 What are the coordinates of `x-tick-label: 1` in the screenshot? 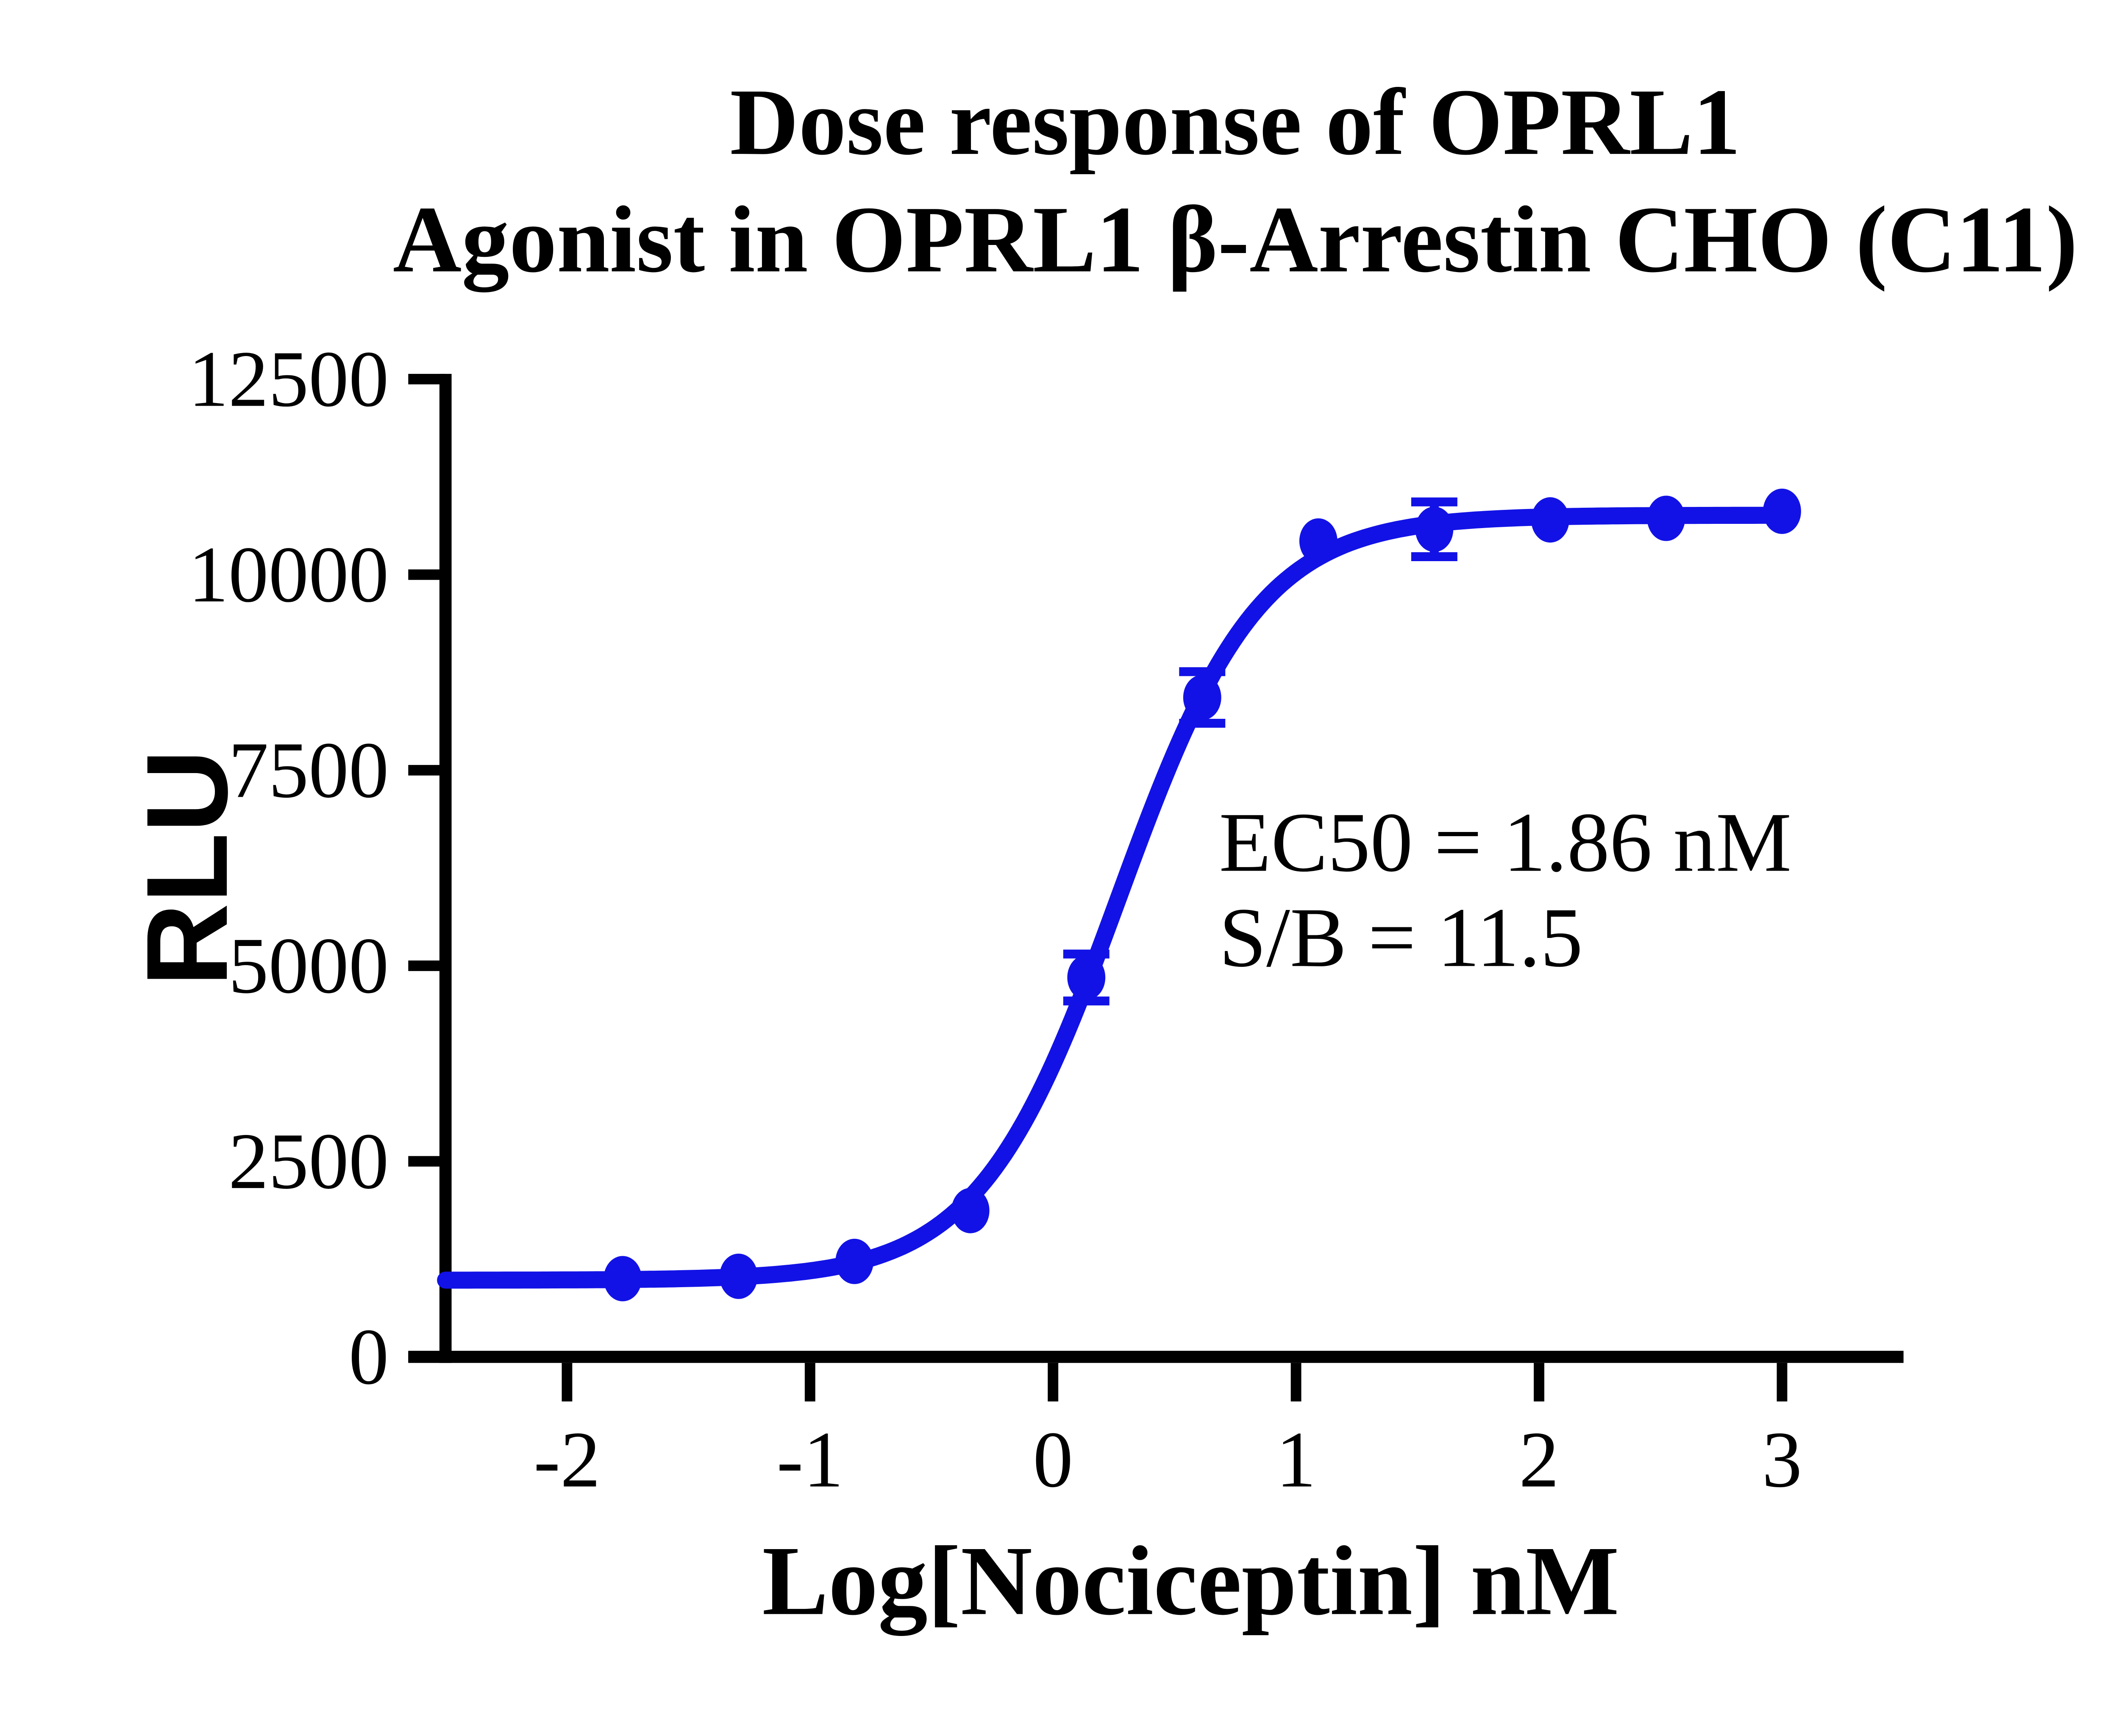 It's located at (1296, 1459).